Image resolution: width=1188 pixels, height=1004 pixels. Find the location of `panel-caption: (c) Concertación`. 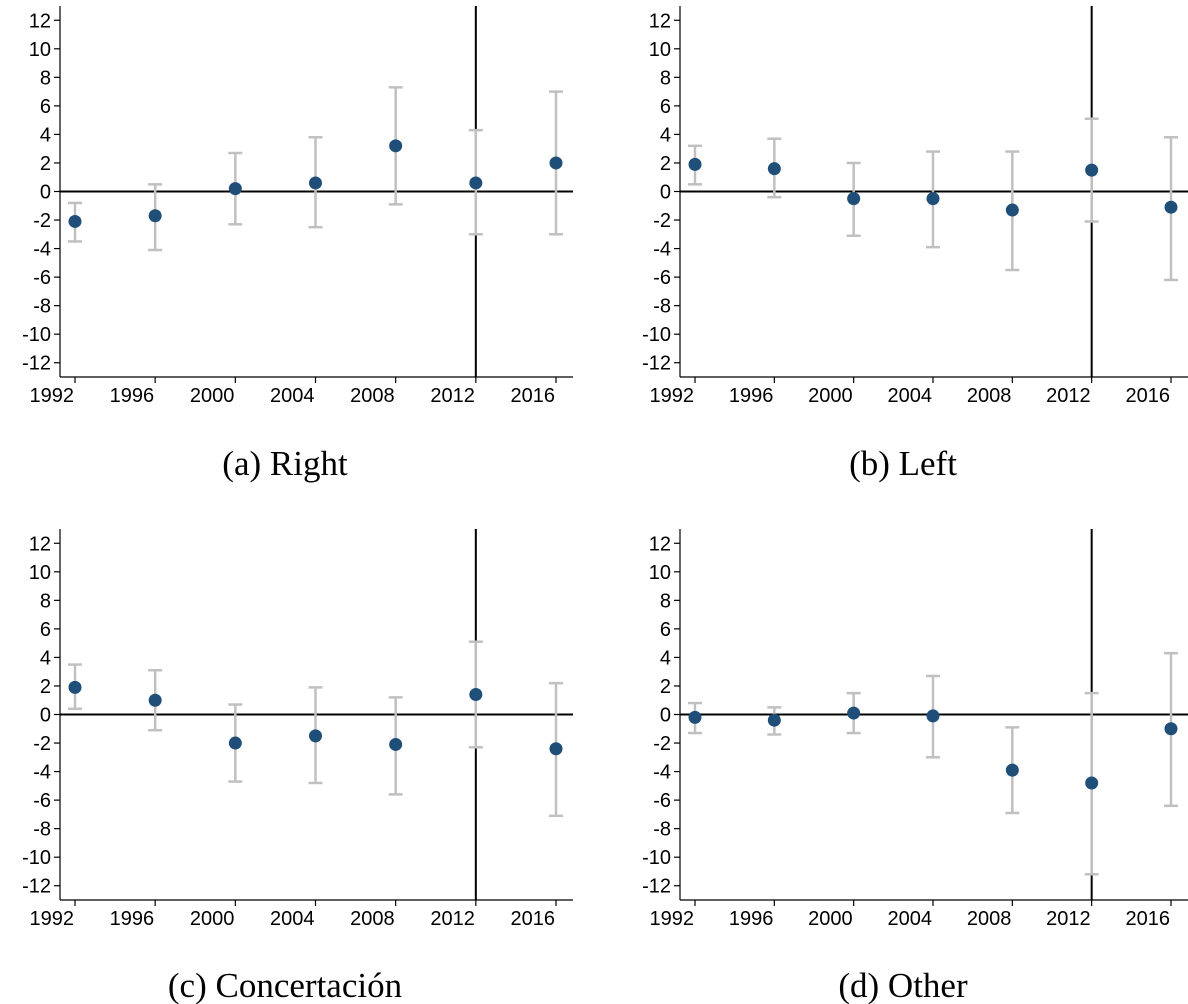

panel-caption: (c) Concertación is located at coordinates (285, 985).